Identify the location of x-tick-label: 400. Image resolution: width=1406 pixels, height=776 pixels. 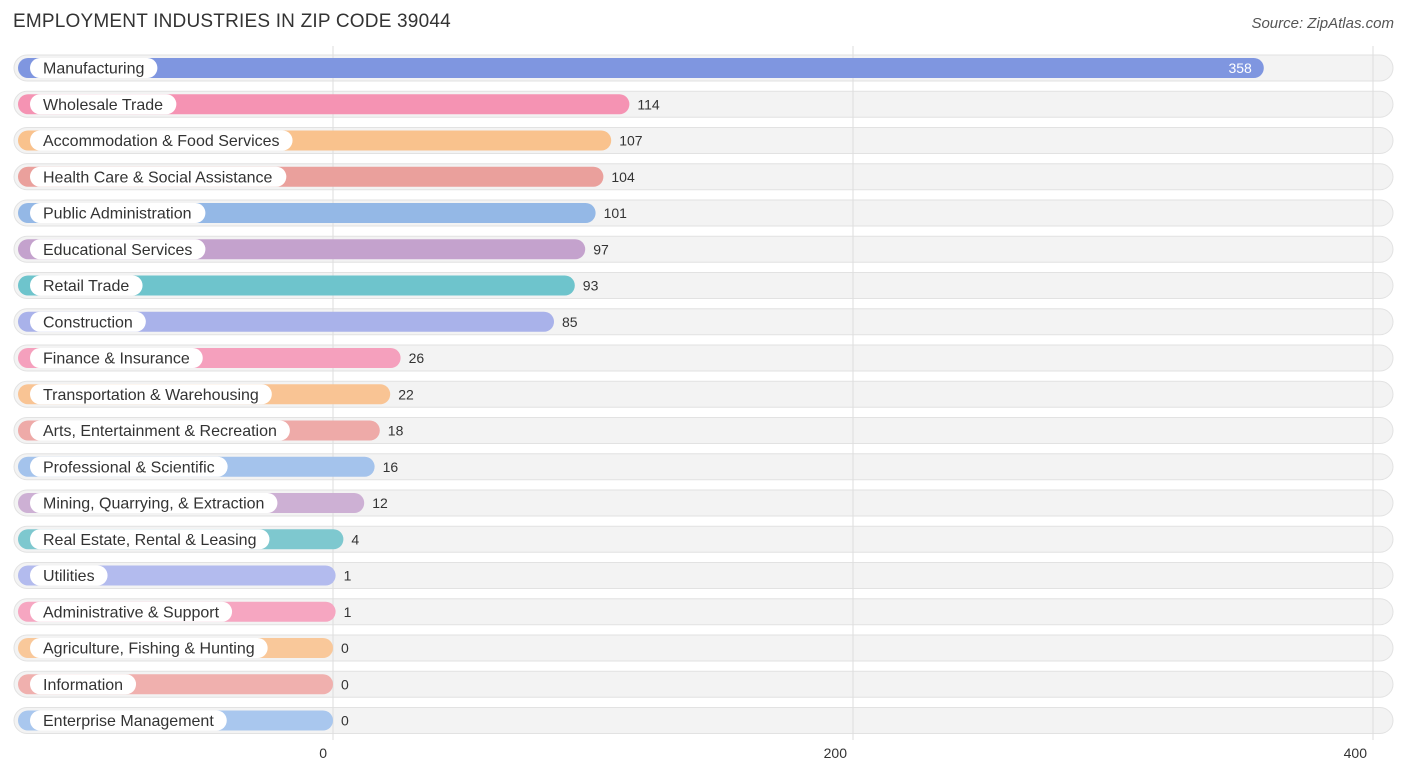
(1356, 753).